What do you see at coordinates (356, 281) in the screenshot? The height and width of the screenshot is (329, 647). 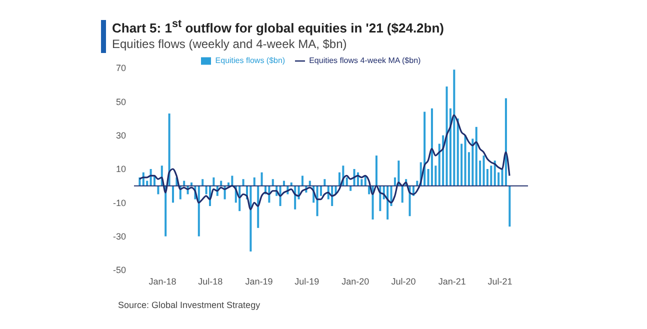 I see `x-tick-label: Jan-20` at bounding box center [356, 281].